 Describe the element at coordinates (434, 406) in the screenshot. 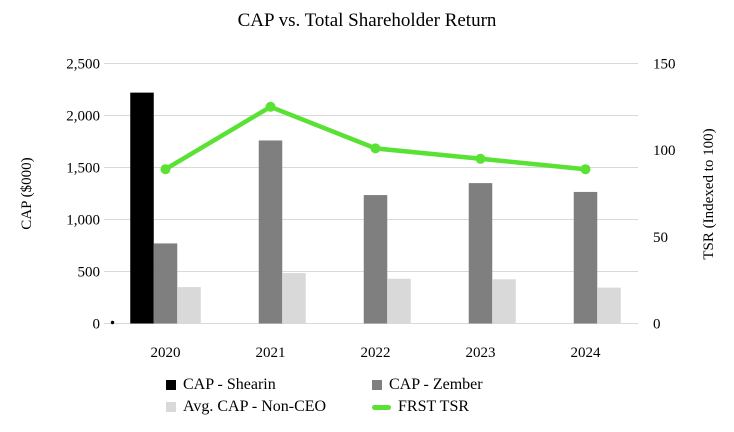

I see `legend-label: FRST TSR` at that location.